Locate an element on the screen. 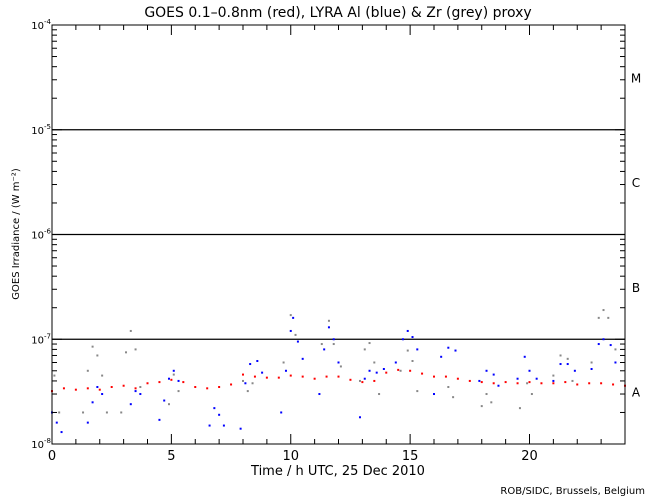  x-tick-label: 5 is located at coordinates (171, 456).